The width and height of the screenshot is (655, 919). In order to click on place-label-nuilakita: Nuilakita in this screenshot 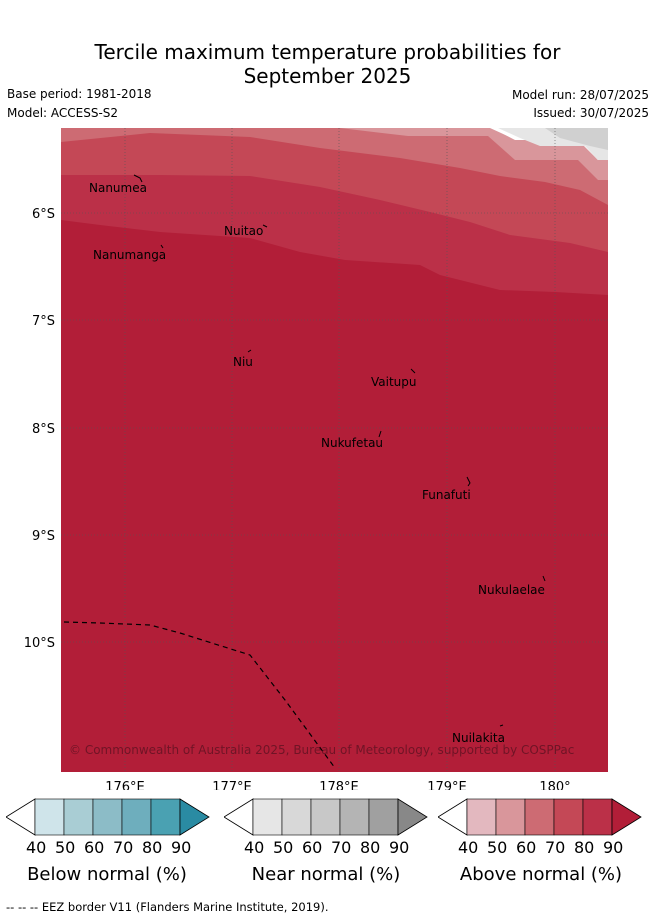, I will do `click(478, 738)`.